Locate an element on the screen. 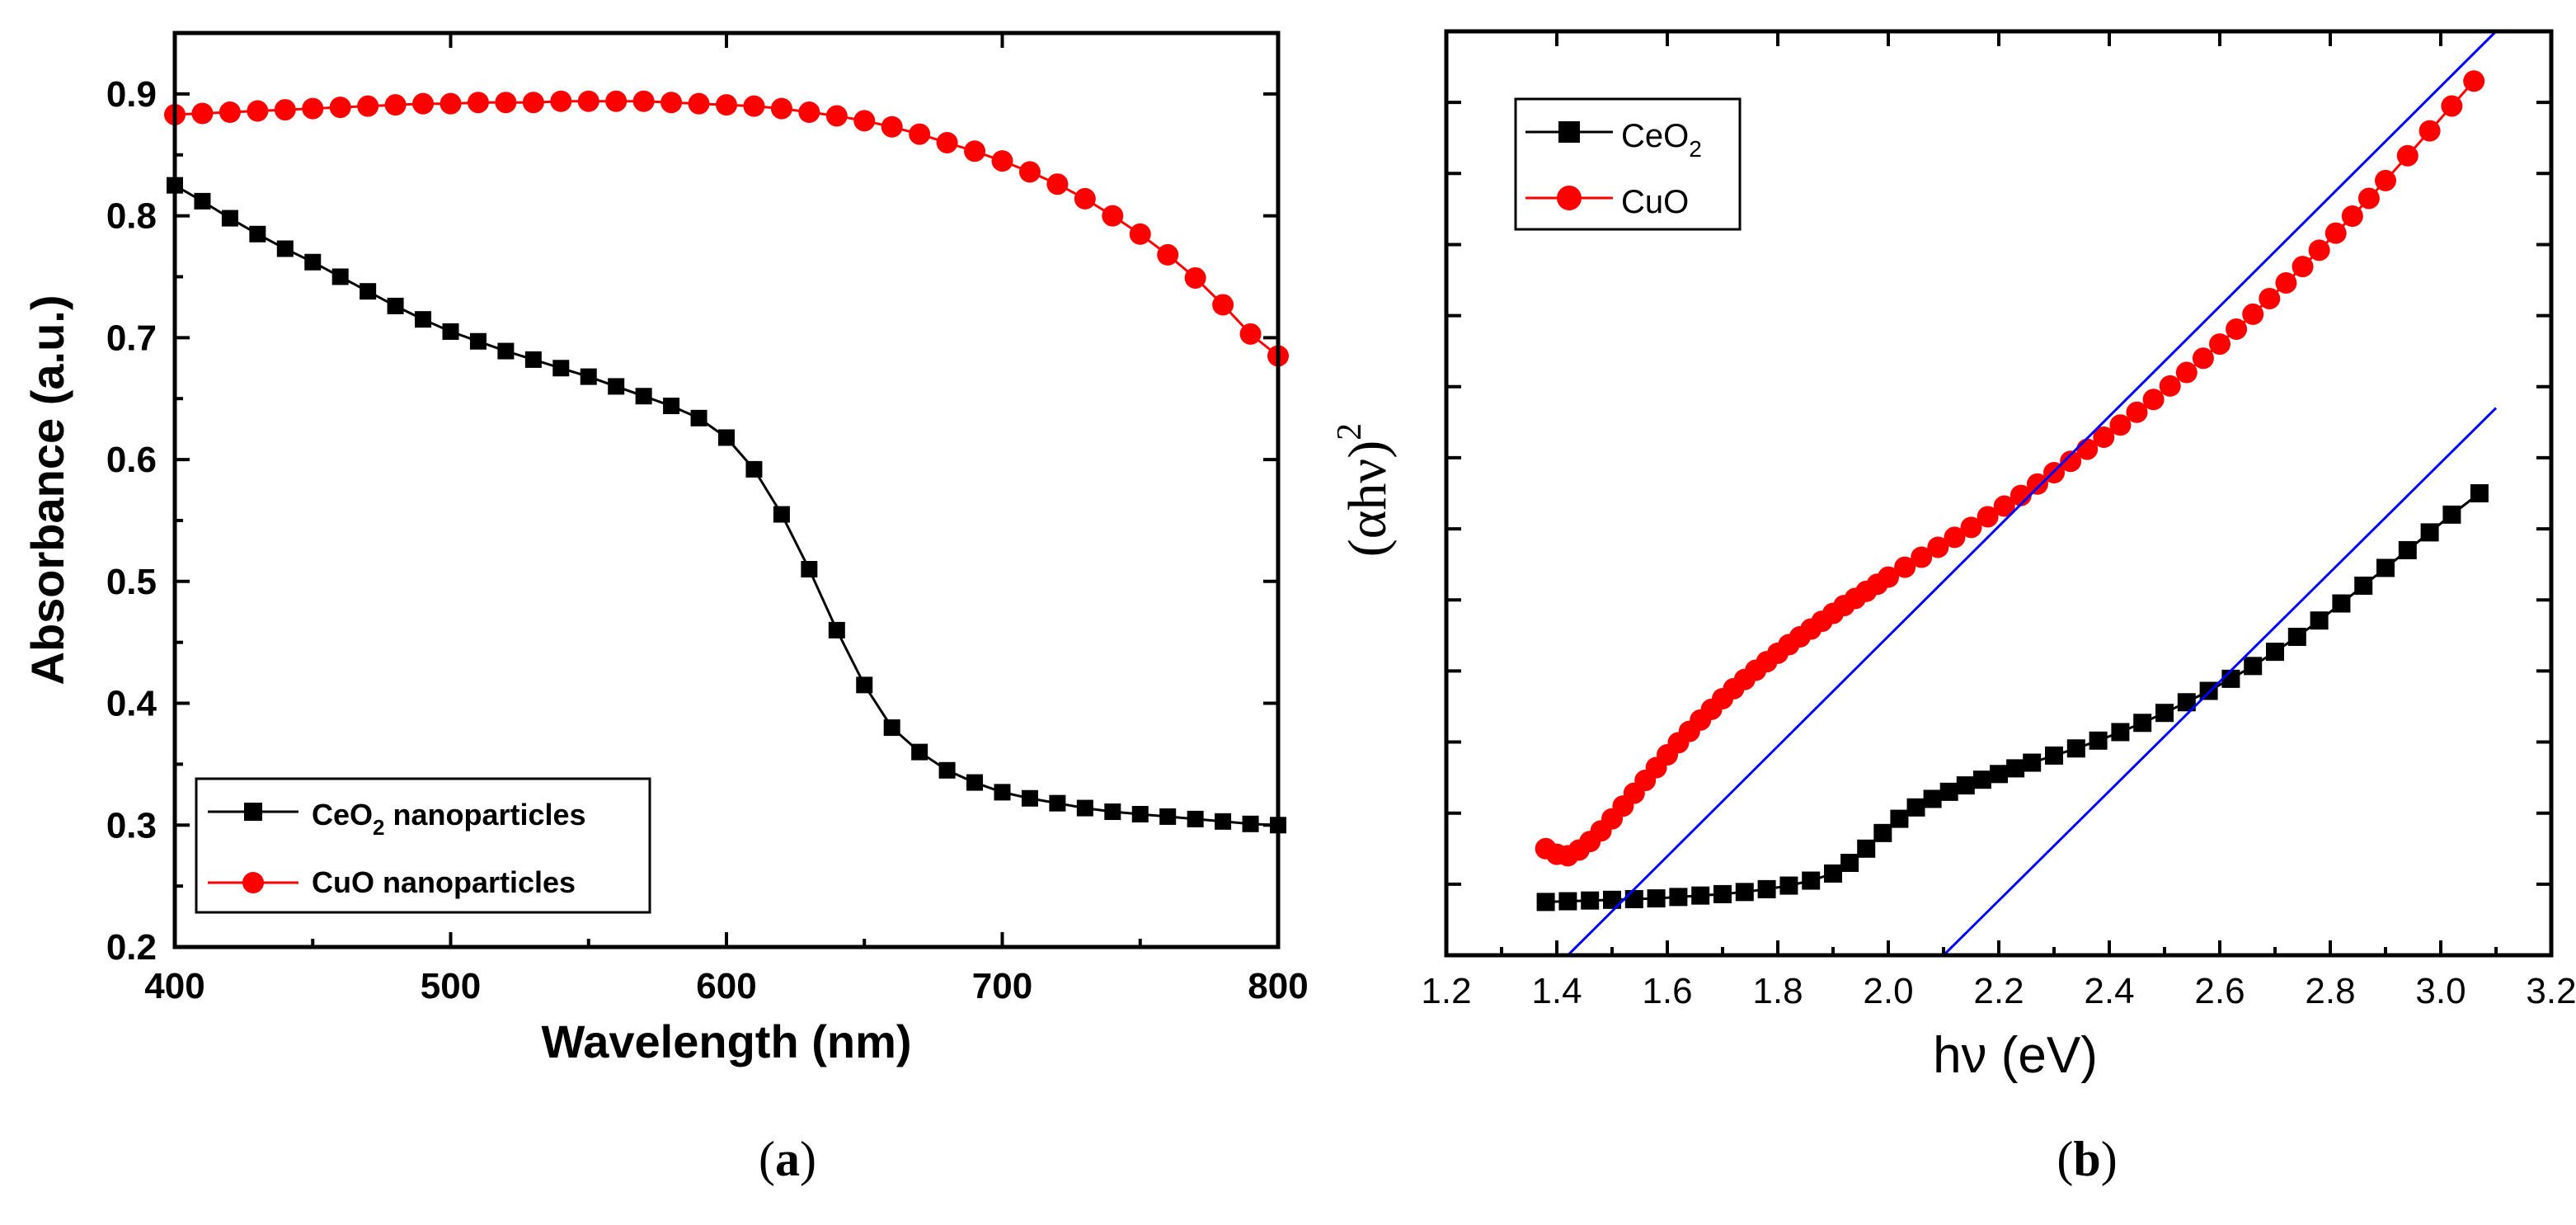  panel-b-legend-label-ceo2: CeO2 is located at coordinates (1661, 140).